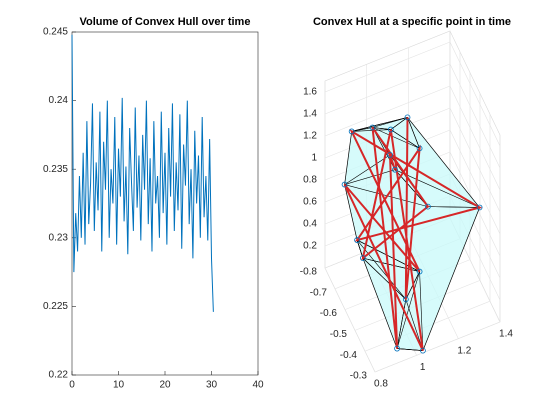  I want to click on y-tick-label: 0.235, so click(55, 169).